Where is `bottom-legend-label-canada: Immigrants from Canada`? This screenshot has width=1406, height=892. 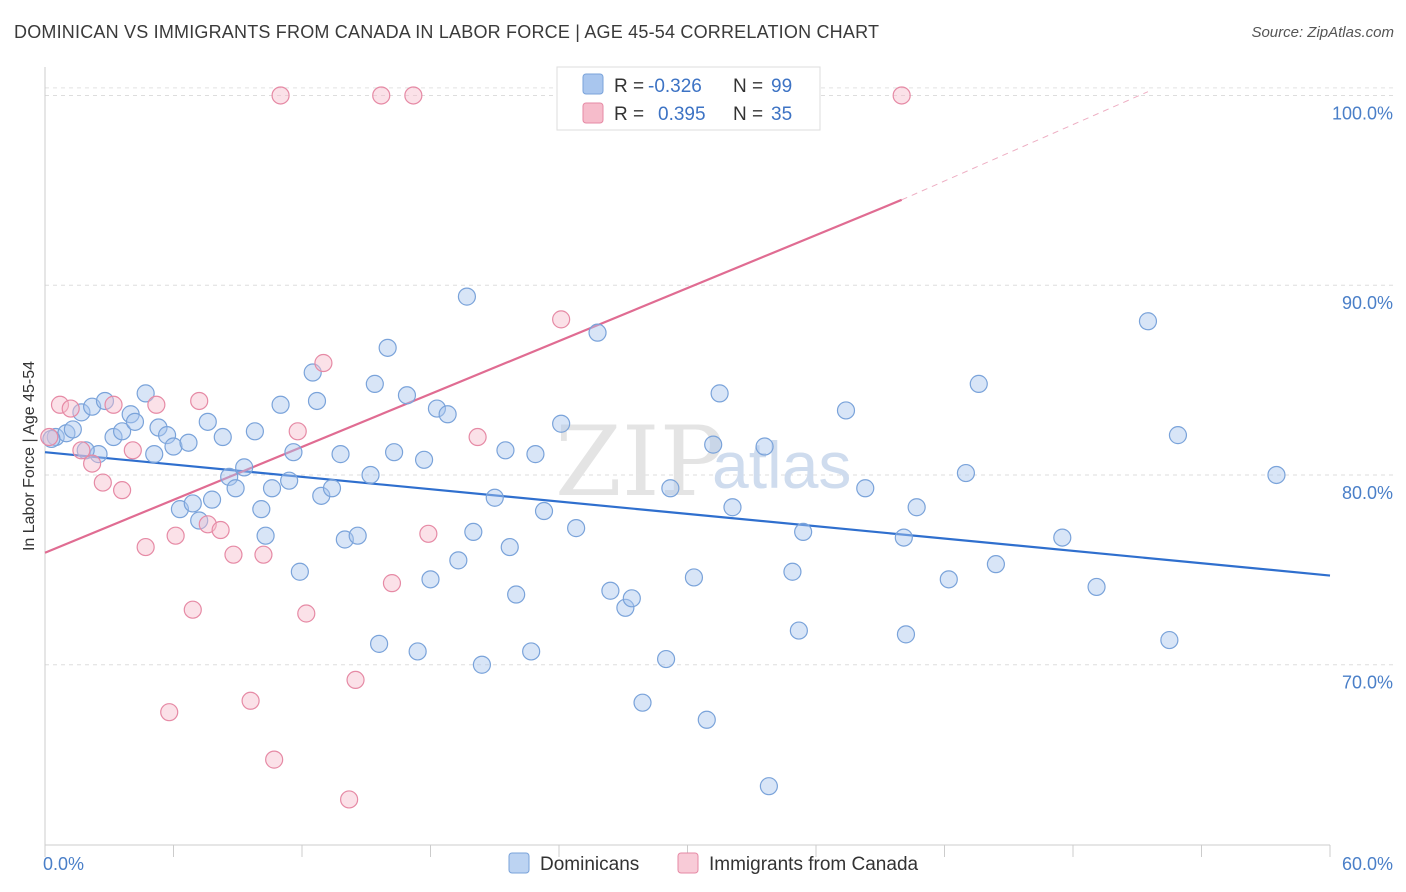 bottom-legend-label-canada: Immigrants from Canada is located at coordinates (814, 864).